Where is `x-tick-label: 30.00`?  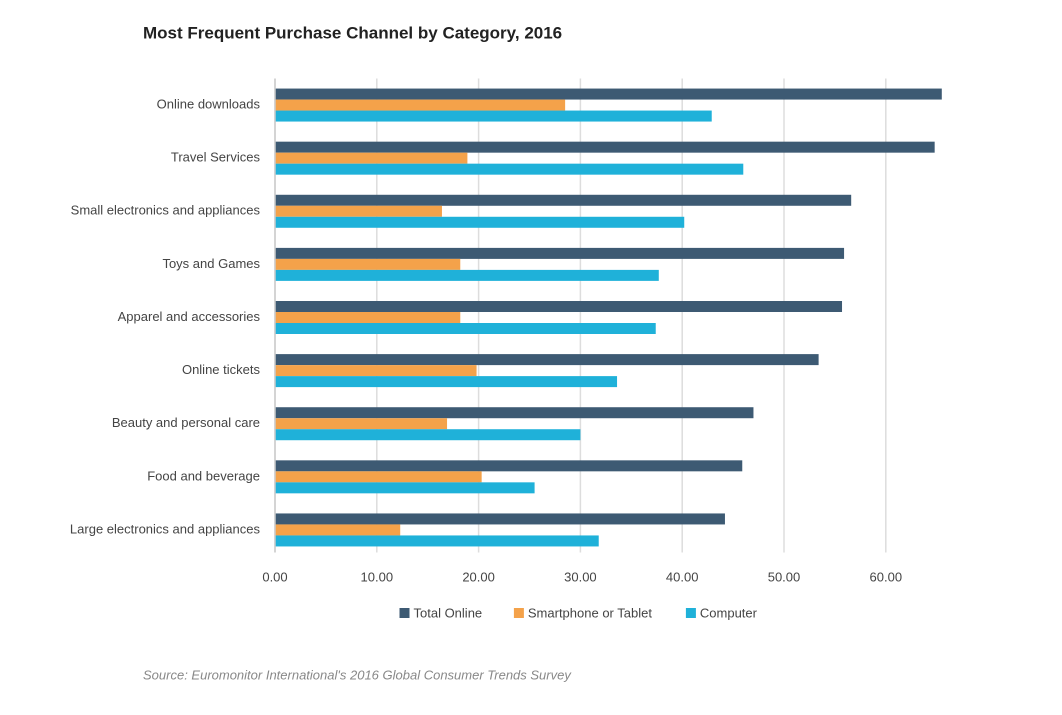
x-tick-label: 30.00 is located at coordinates (580, 576).